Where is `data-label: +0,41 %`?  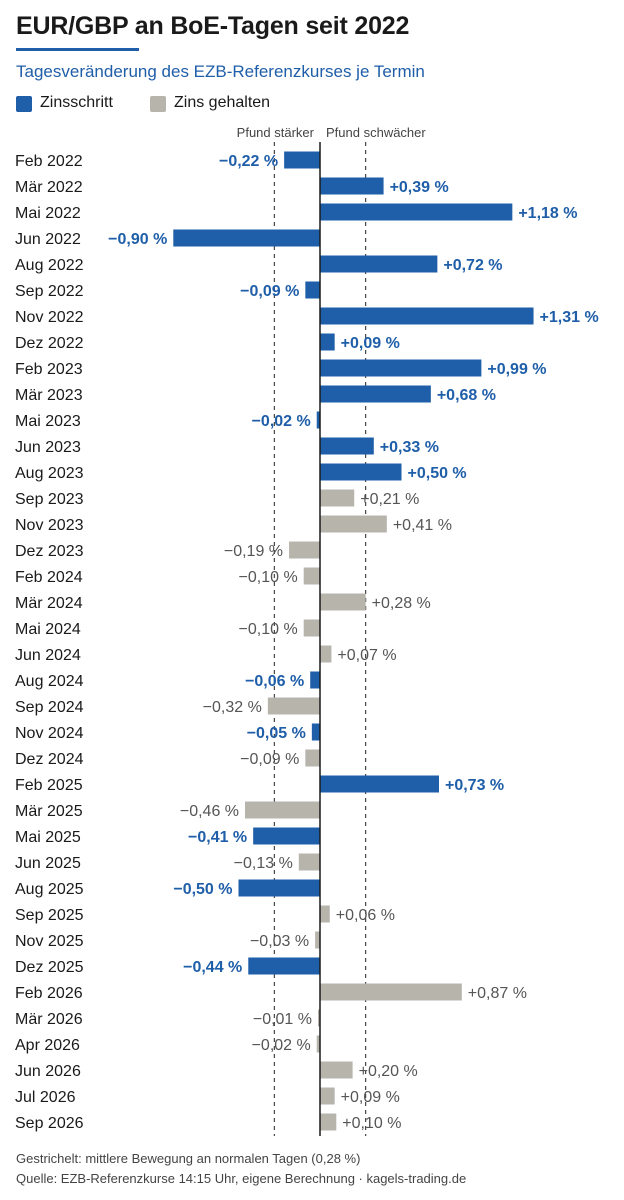
data-label: +0,41 % is located at coordinates (422, 525).